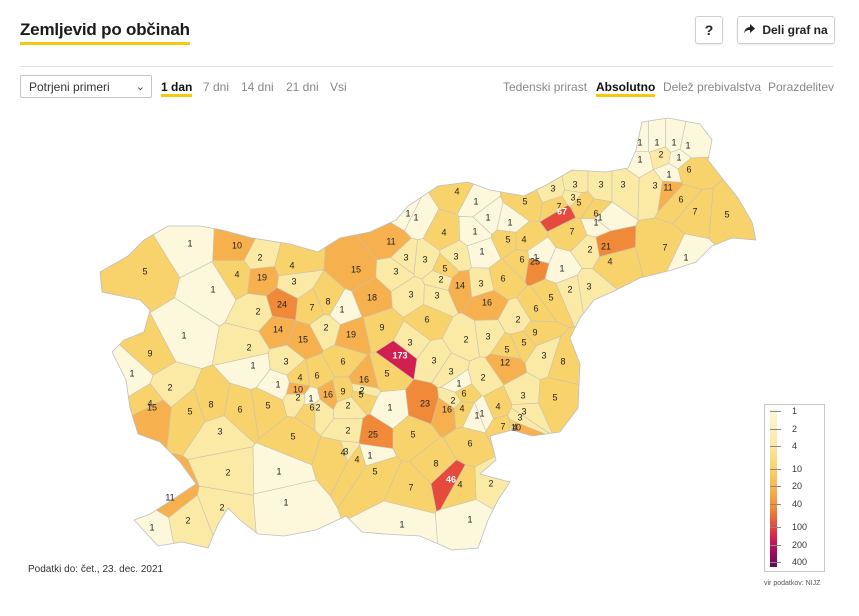  What do you see at coordinates (177, 88) in the screenshot?
I see `tab-period-1: 1 dan` at bounding box center [177, 88].